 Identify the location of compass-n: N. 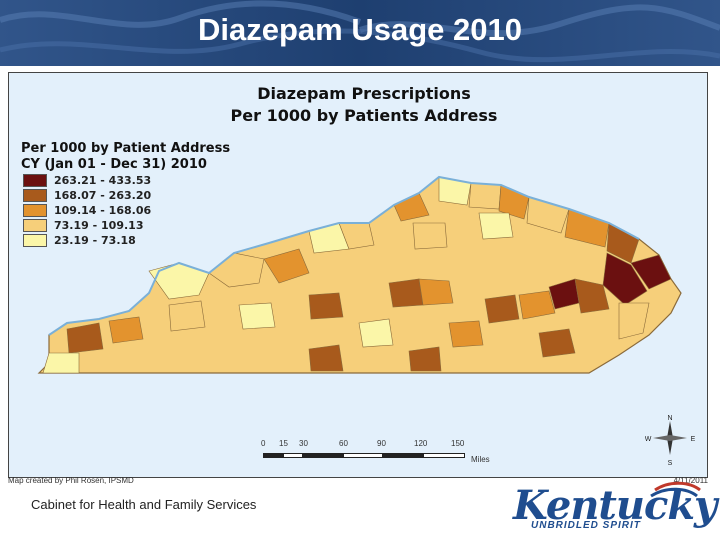
(669, 418).